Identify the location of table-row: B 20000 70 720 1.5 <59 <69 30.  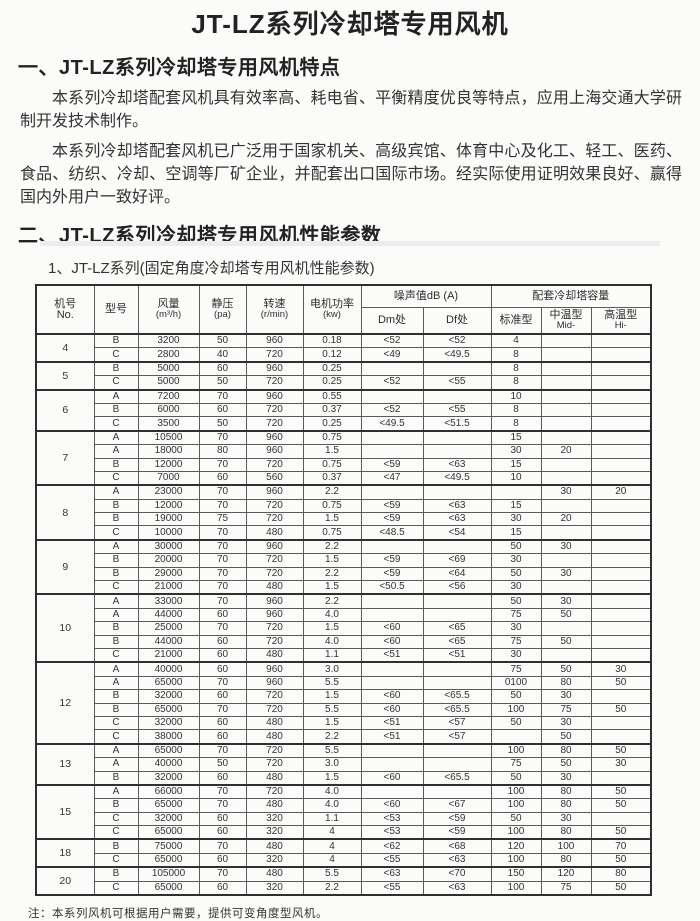
(344, 560).